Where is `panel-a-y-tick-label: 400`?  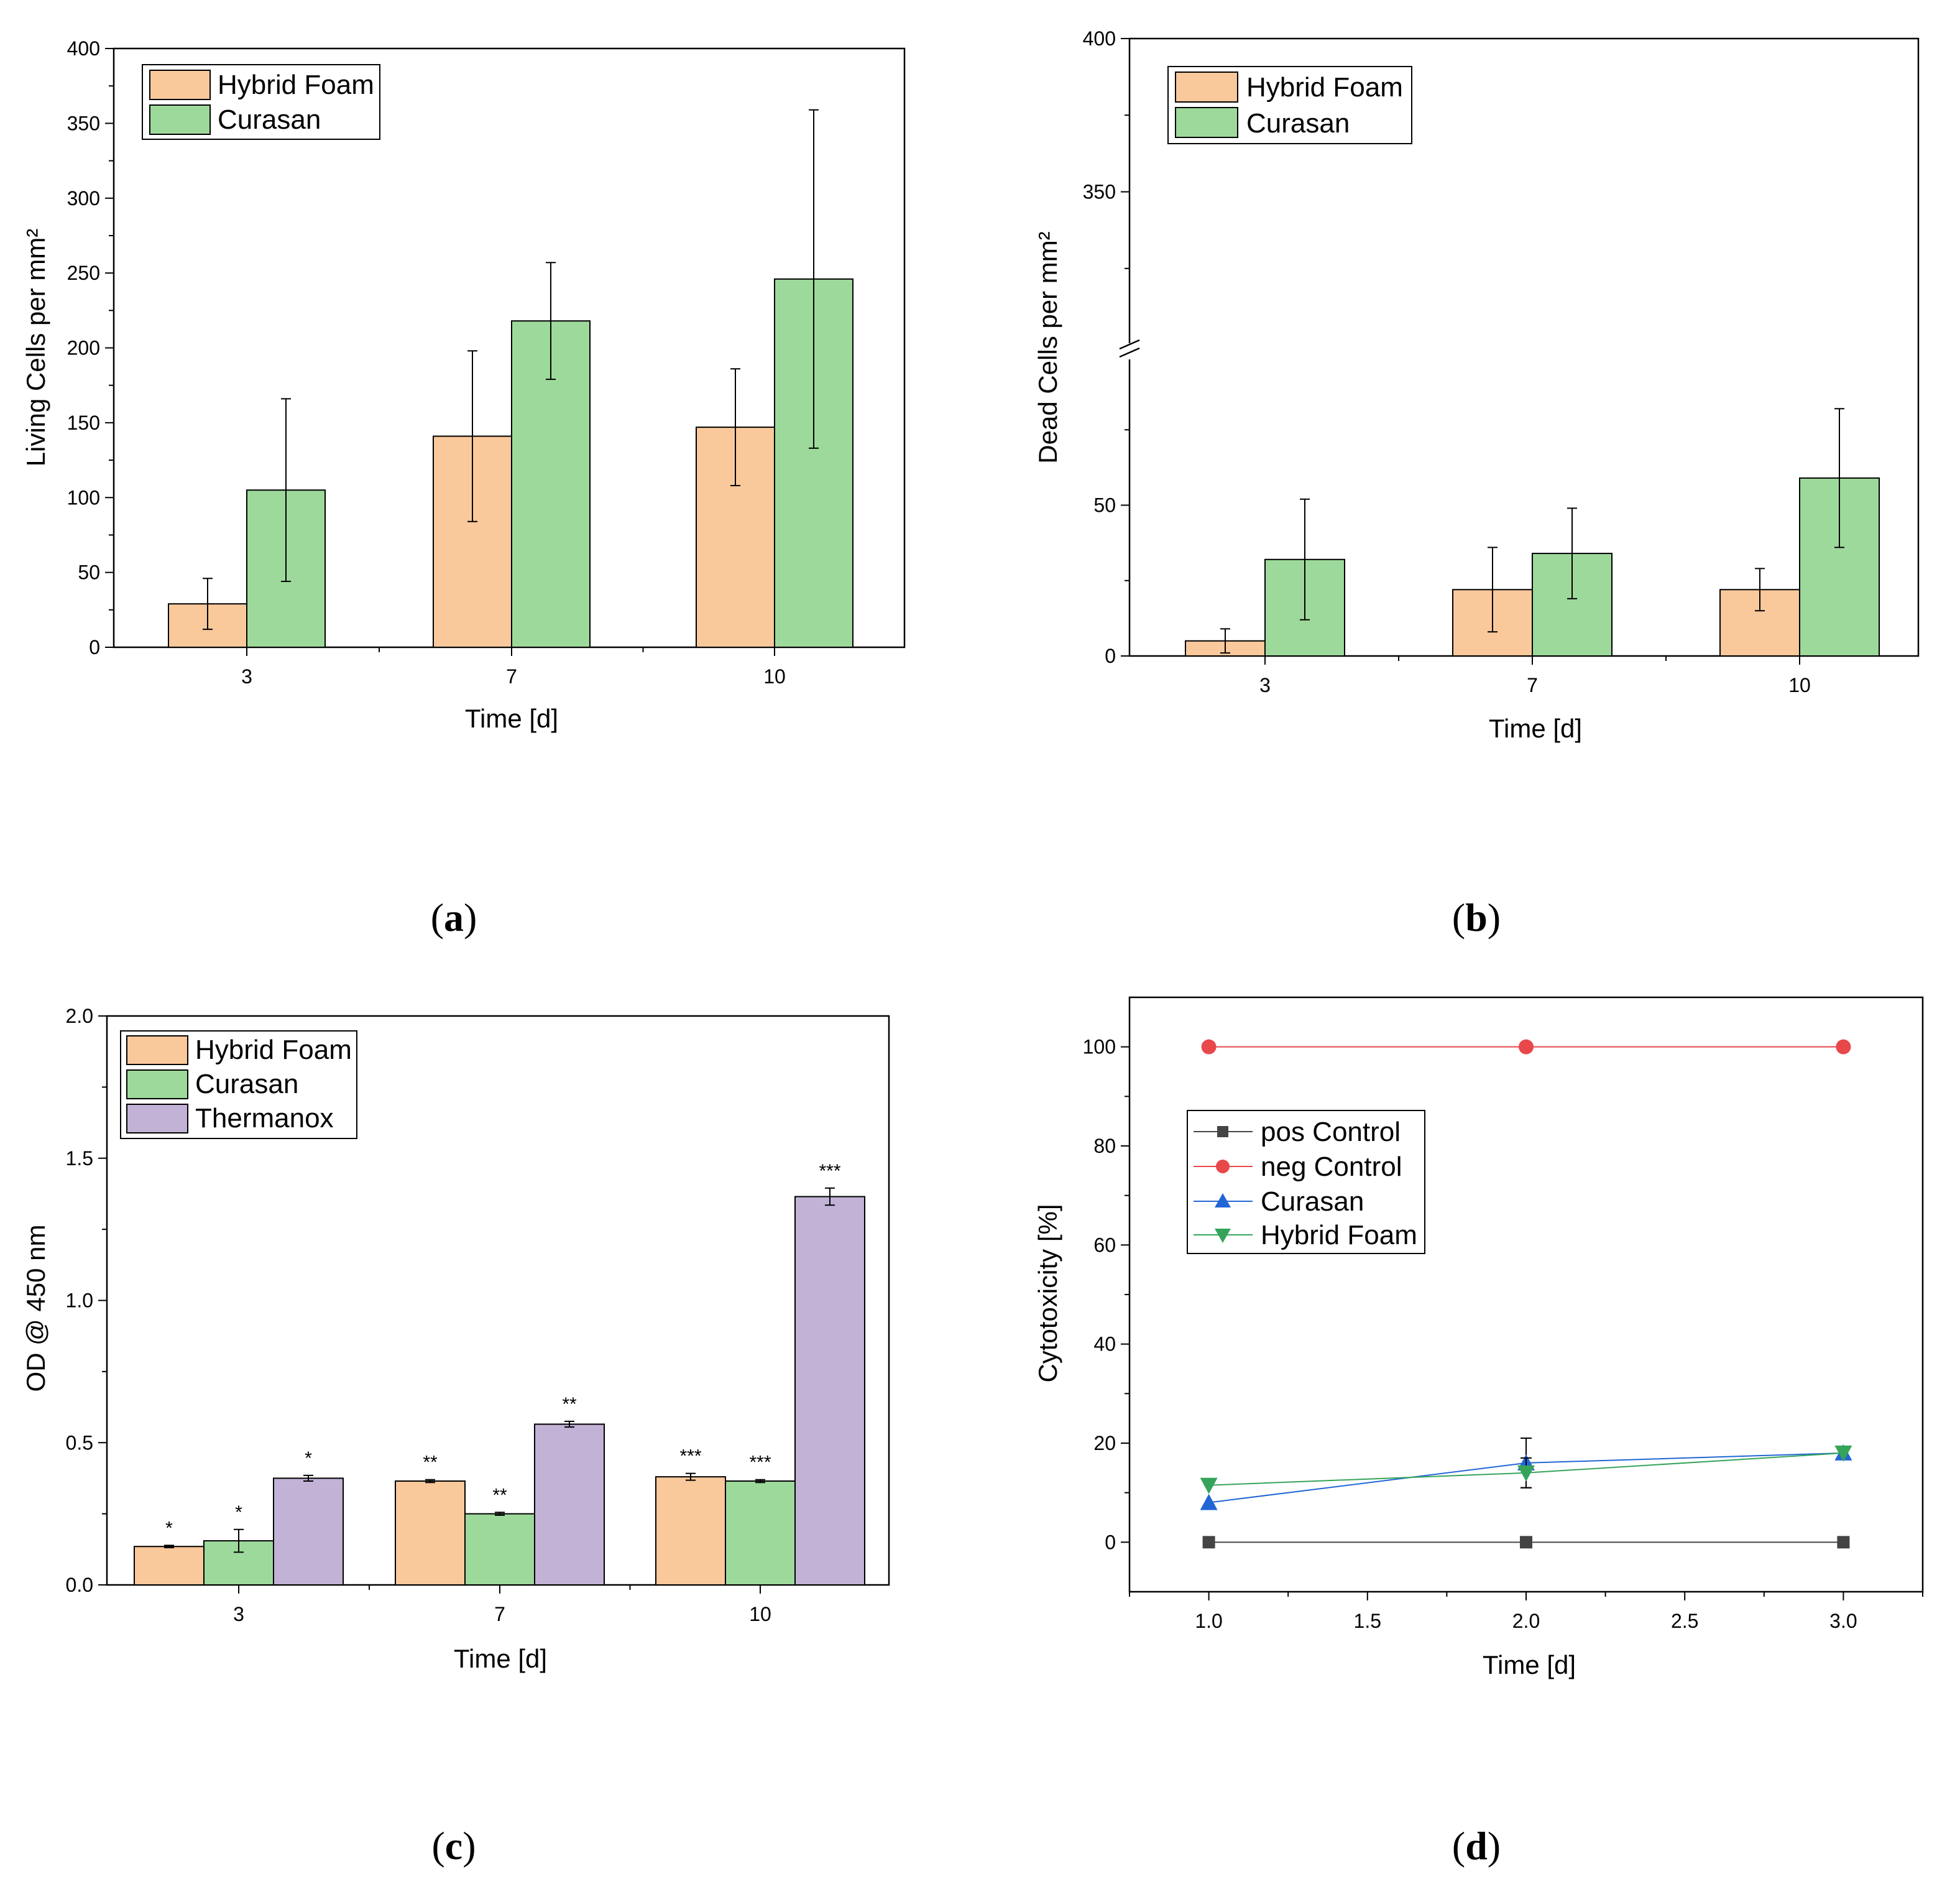
panel-a-y-tick-label: 400 is located at coordinates (83, 48).